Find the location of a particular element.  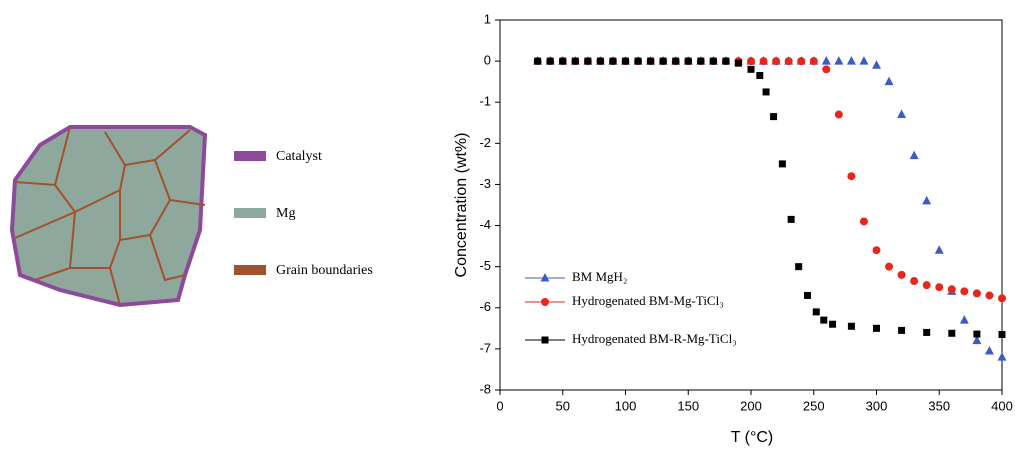

legend-label: Catalyst is located at coordinates (299, 156).